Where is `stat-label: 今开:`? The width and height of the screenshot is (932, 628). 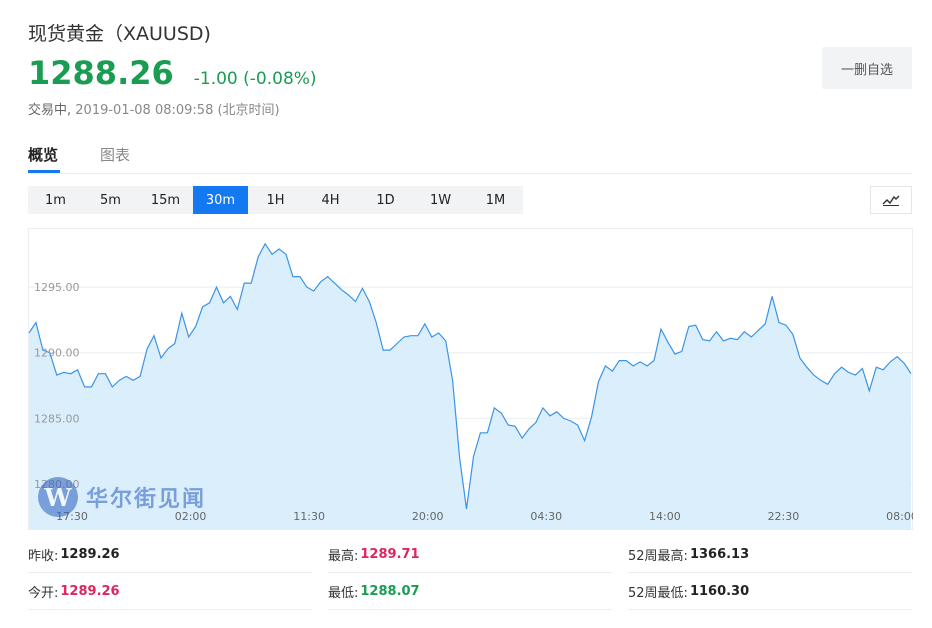 stat-label: 今开: is located at coordinates (43, 593).